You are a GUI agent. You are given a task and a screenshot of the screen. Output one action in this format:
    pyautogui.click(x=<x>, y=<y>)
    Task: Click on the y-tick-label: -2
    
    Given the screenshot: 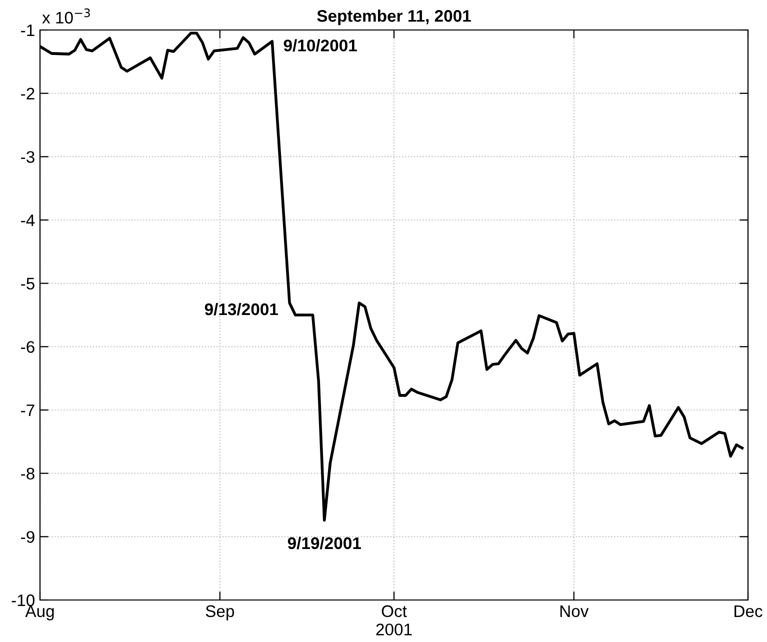 What is the action you would take?
    pyautogui.click(x=27, y=94)
    